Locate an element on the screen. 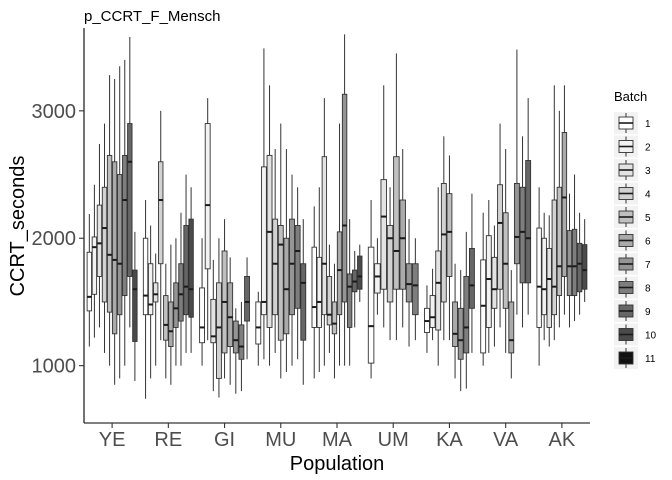 This screenshot has height=480, width=672. x-tick-label: YE is located at coordinates (112, 440).